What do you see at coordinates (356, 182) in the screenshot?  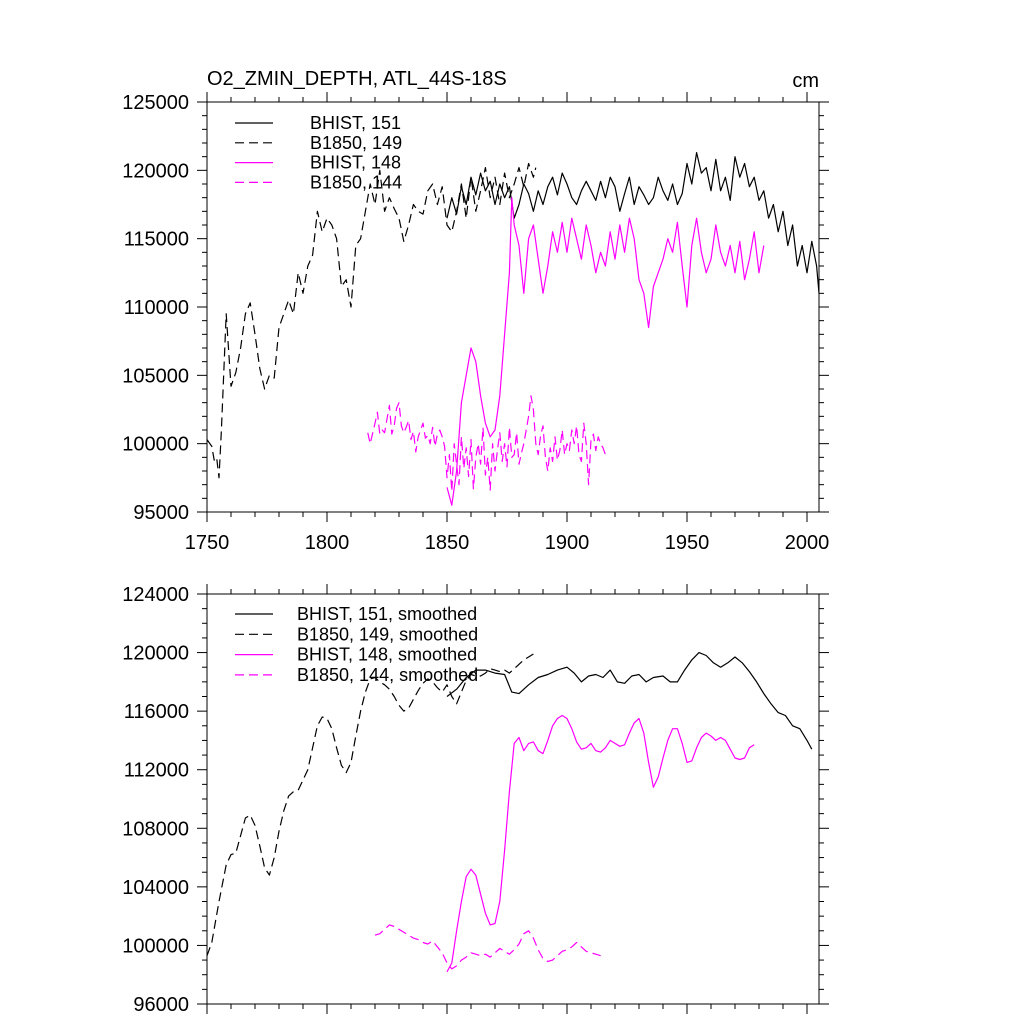 I see `legend-label: B1850, 144` at bounding box center [356, 182].